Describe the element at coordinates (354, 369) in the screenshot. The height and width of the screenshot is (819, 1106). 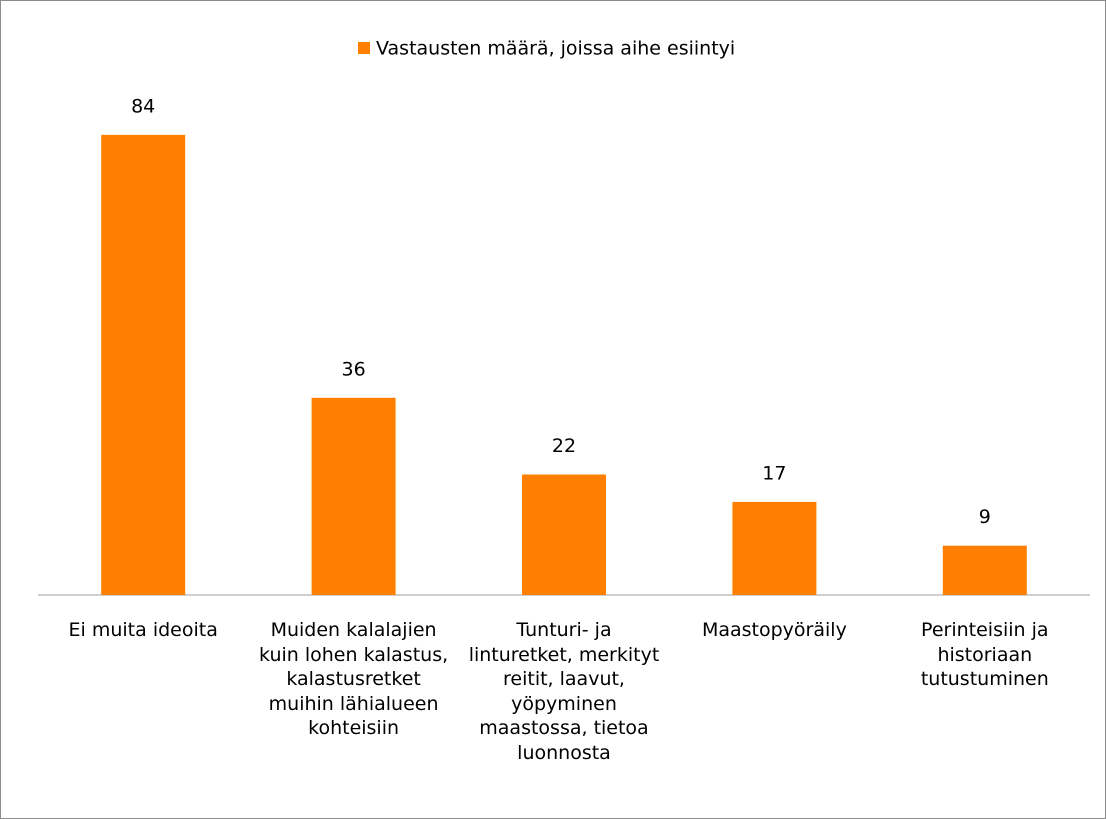
I see `value-label: 36` at that location.